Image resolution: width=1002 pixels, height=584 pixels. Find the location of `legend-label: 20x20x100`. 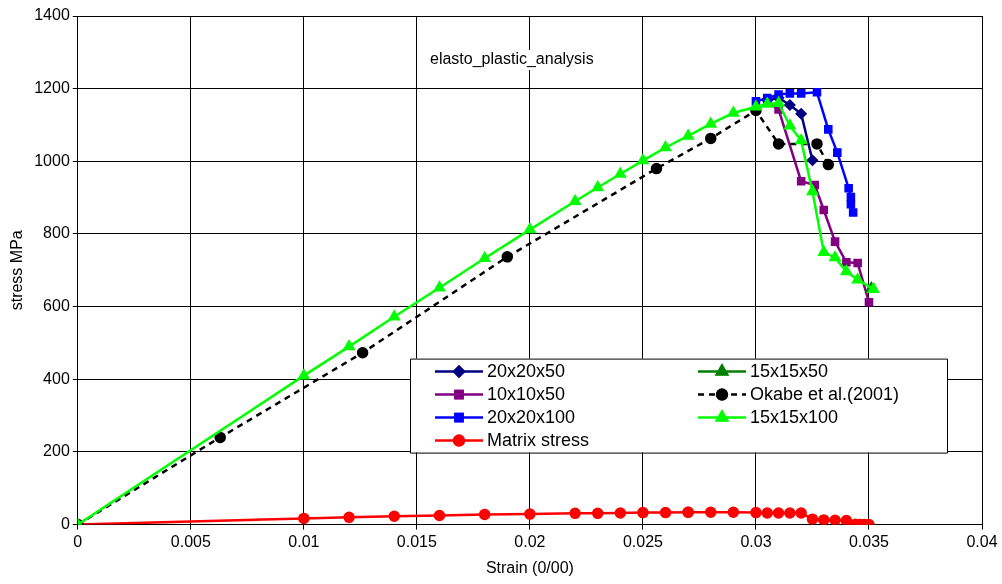

legend-label: 20x20x100 is located at coordinates (531, 416).